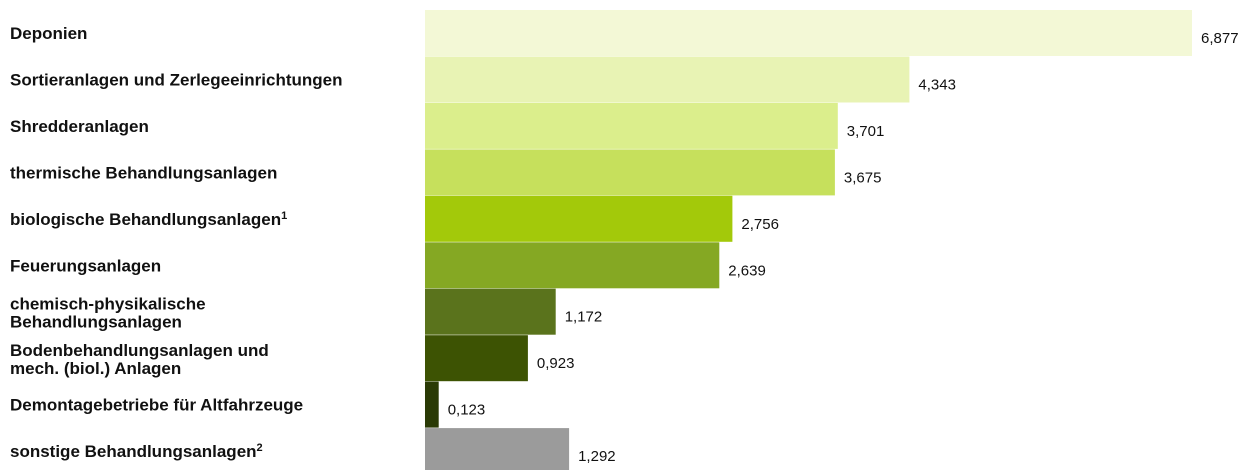  I want to click on category-label-4: biologische Behandlungsanlagen1, so click(148, 219).